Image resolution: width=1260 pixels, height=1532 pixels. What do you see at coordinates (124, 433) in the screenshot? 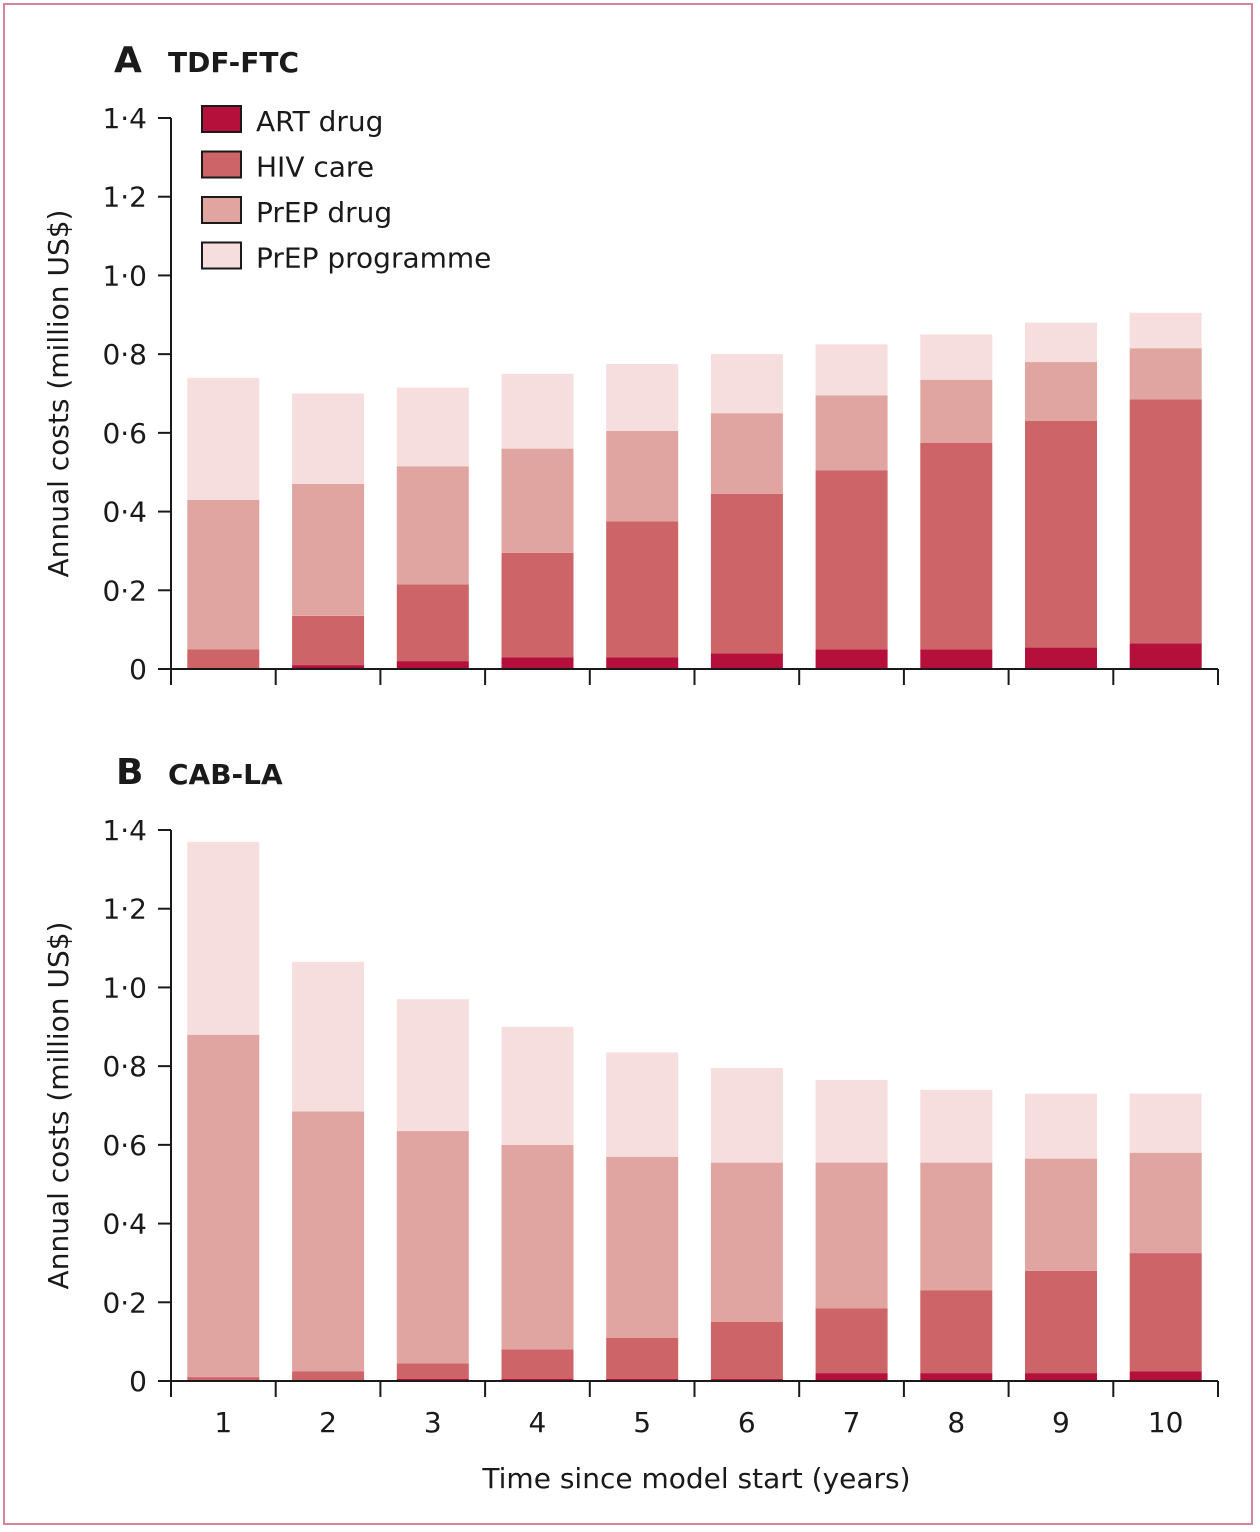
I see `panel-a-y-tick-label: 0·6` at bounding box center [124, 433].